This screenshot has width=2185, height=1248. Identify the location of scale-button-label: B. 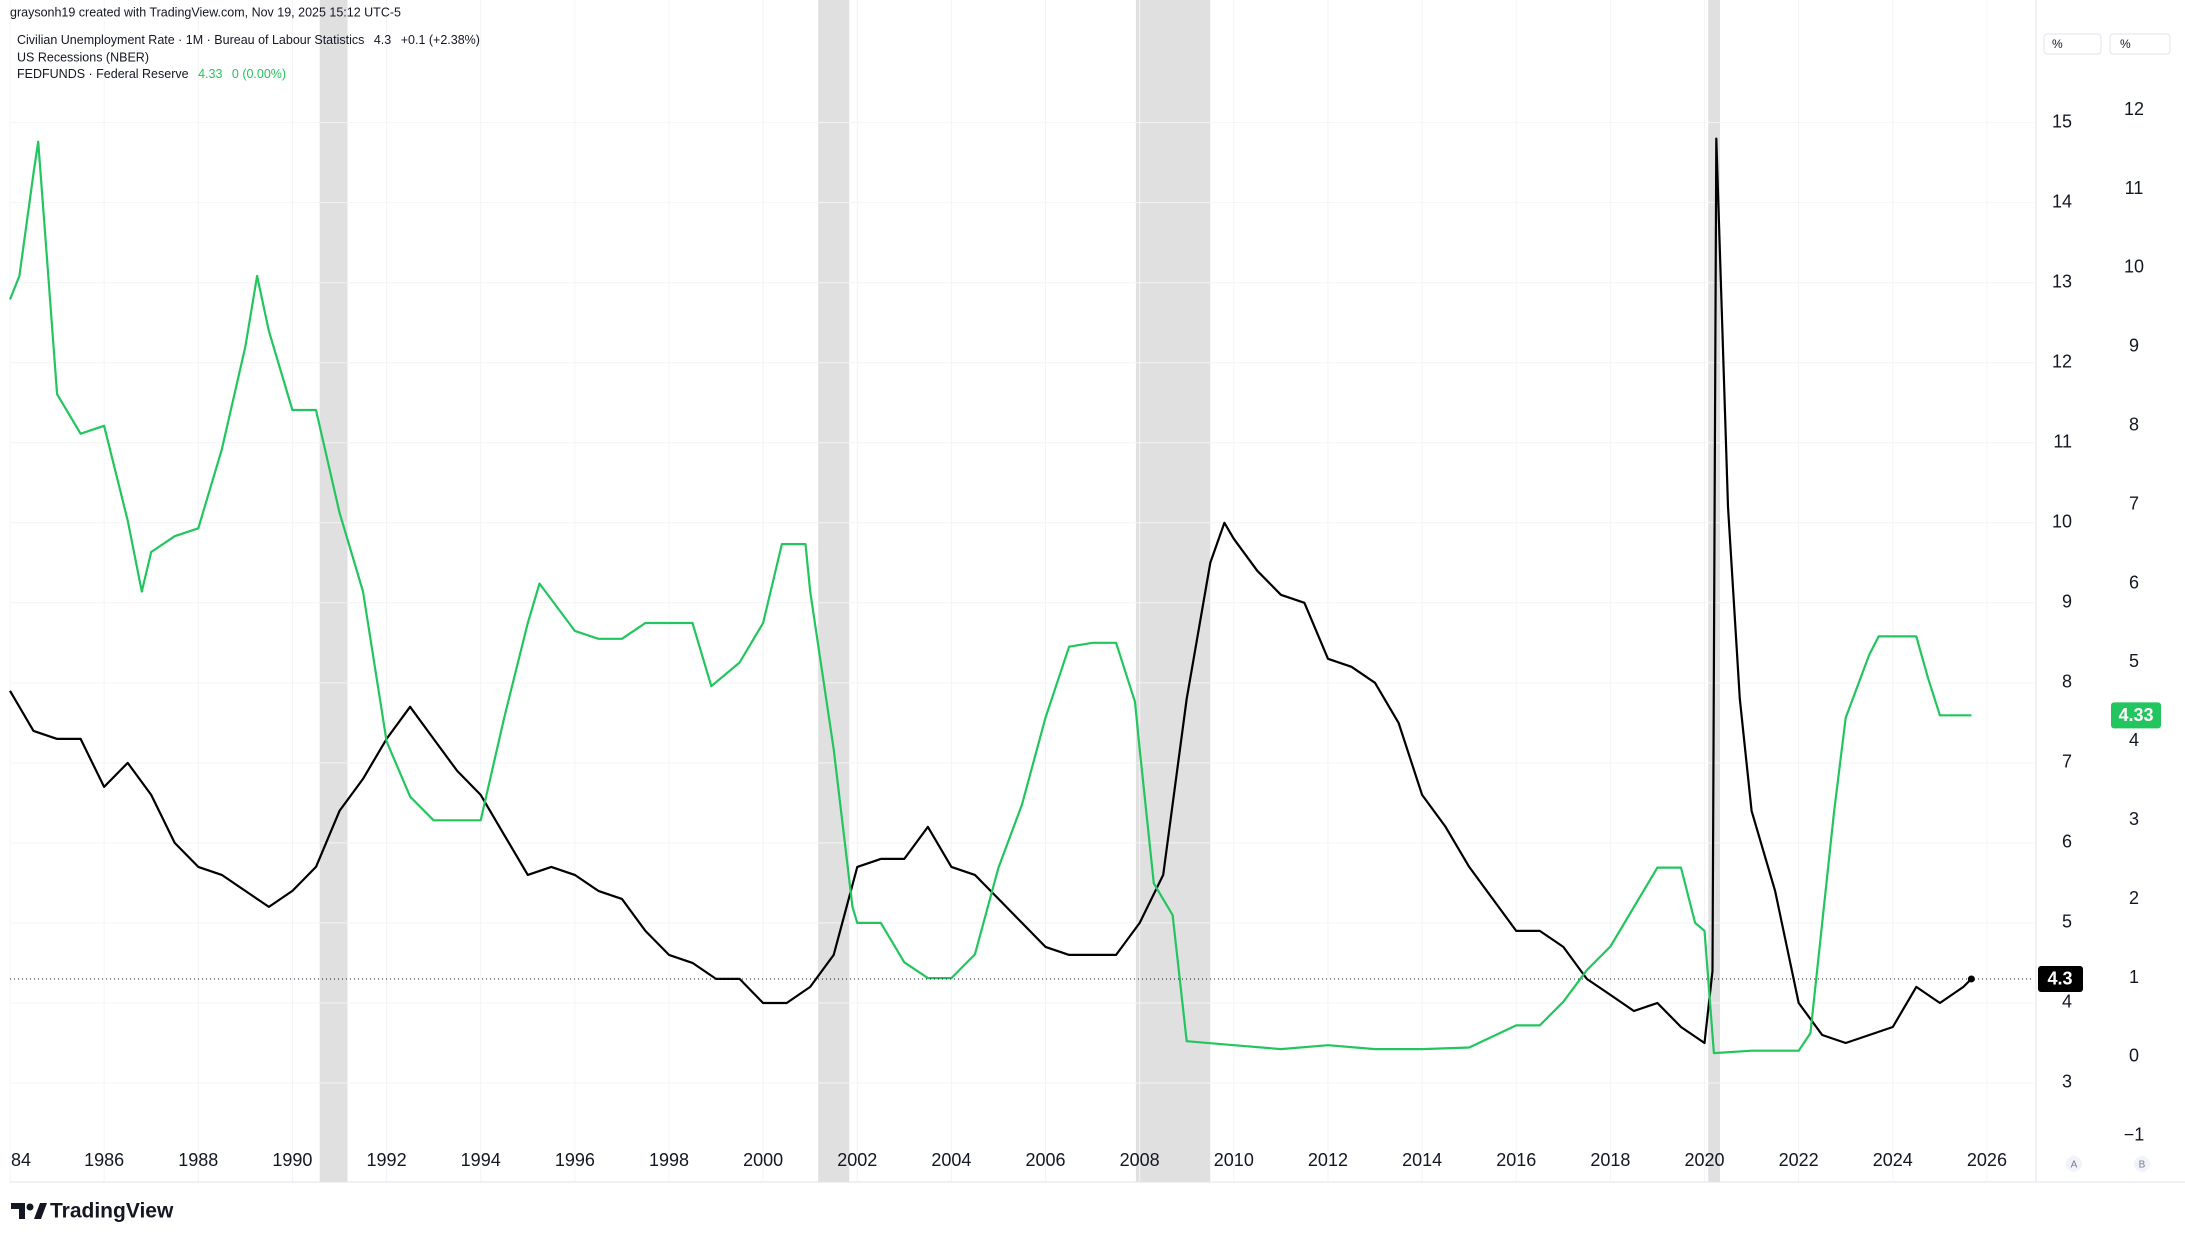
(2142, 1165).